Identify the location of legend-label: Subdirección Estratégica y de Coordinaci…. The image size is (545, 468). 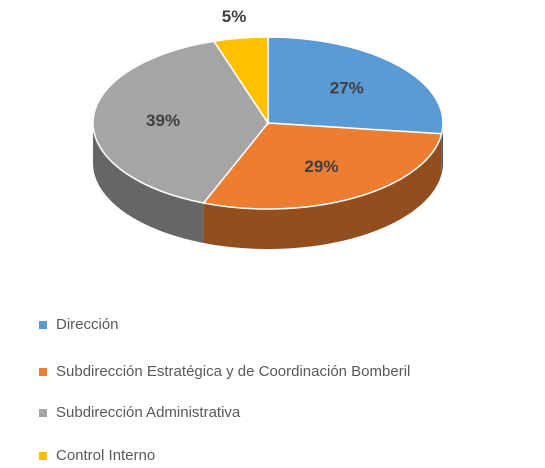
(233, 371).